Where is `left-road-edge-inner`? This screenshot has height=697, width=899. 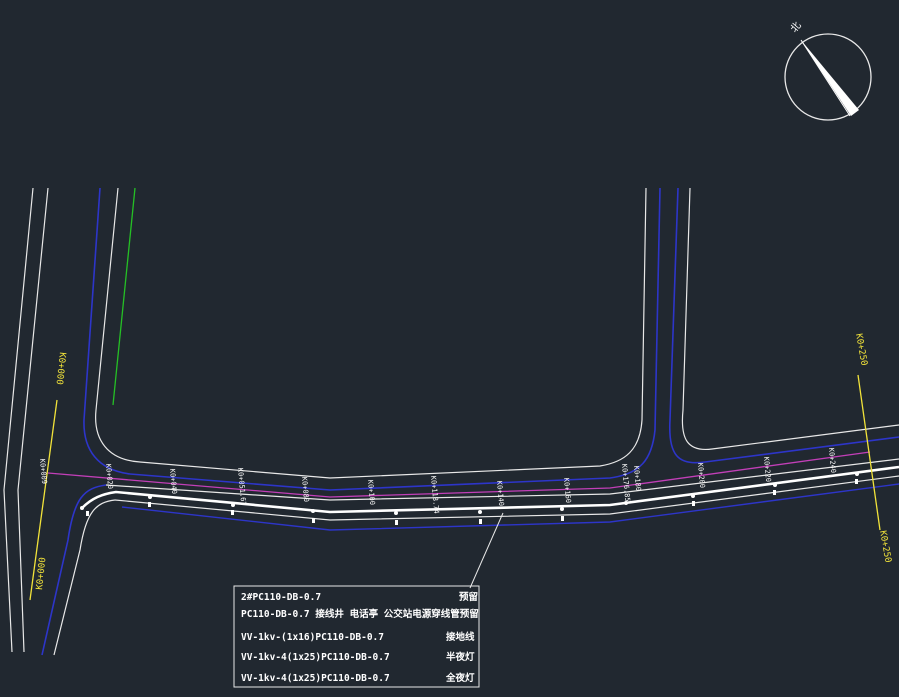 left-road-edge-inner is located at coordinates (33, 420).